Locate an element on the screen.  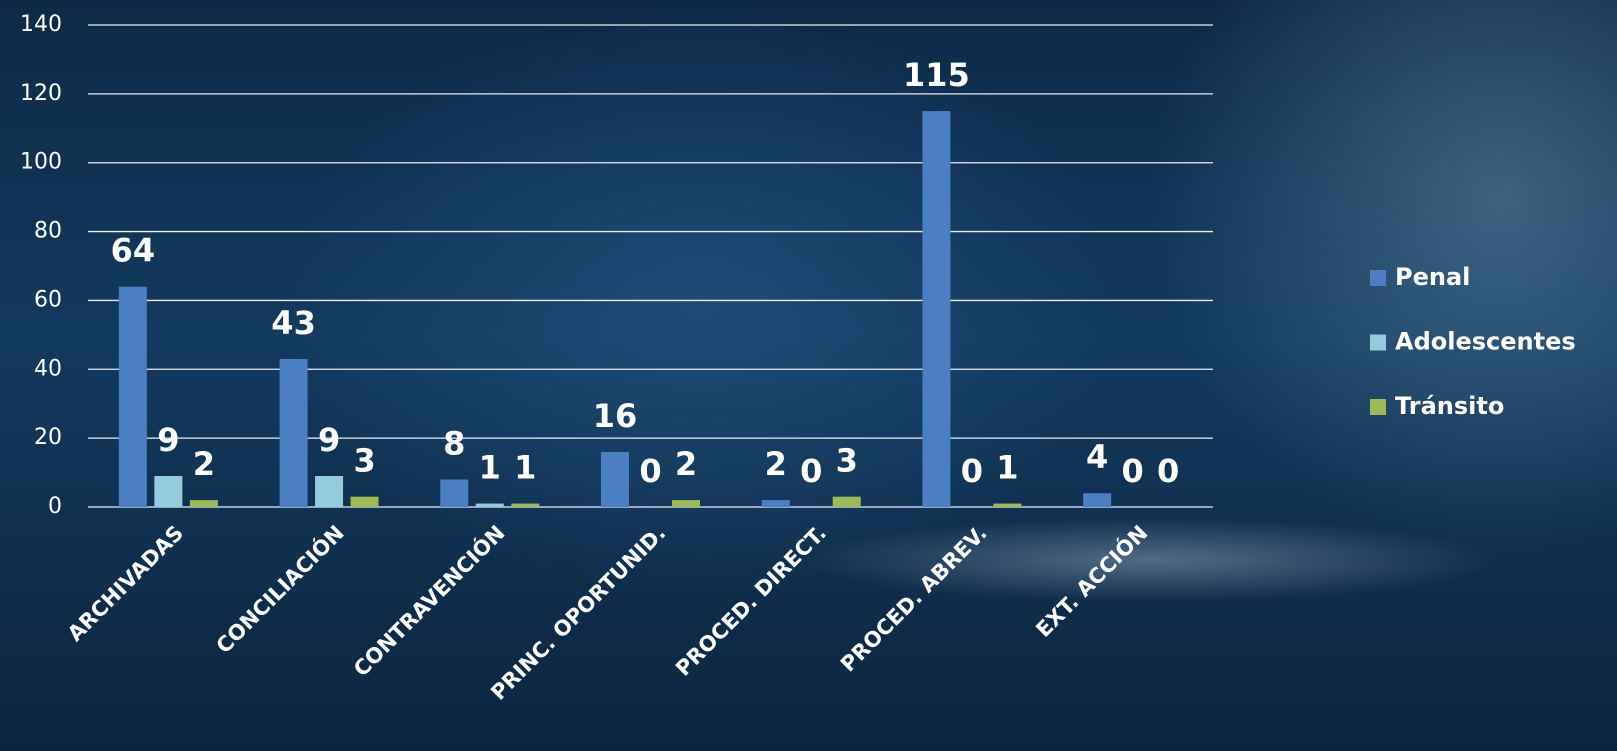
x-tick-label: ARCHIVADAS is located at coordinates (125, 583).